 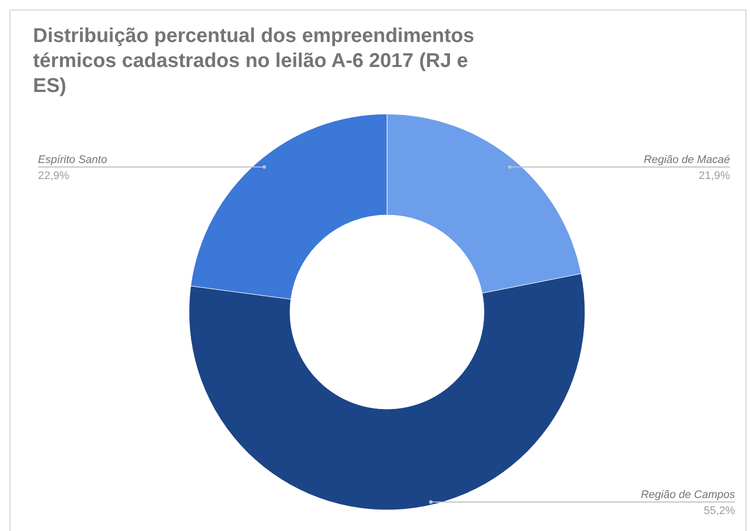 I want to click on slice-label: Região de Campos, so click(x=688, y=495).